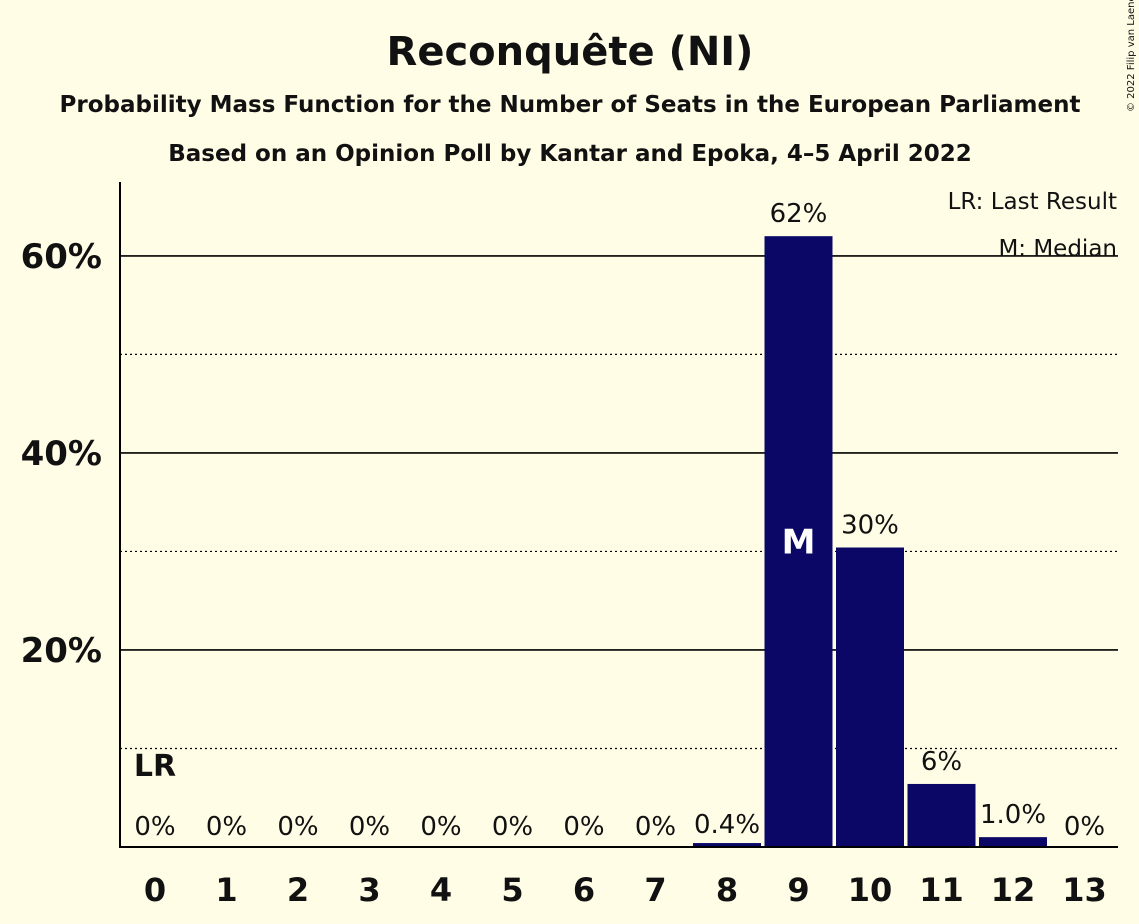  What do you see at coordinates (1084, 890) in the screenshot?
I see `x-tick-label: 13` at bounding box center [1084, 890].